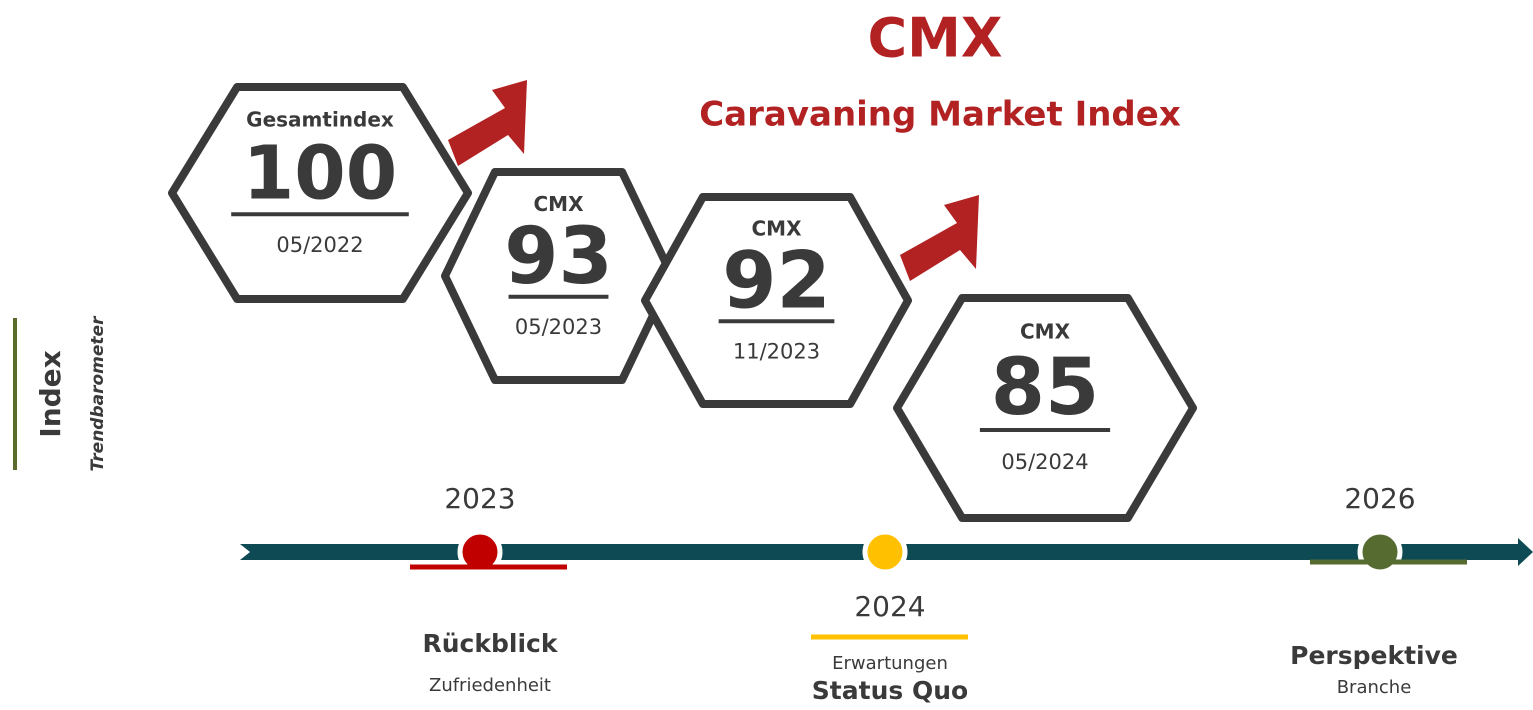 The height and width of the screenshot is (710, 1533). What do you see at coordinates (890, 663) in the screenshot?
I see `item-subtitle: Erwartungen` at bounding box center [890, 663].